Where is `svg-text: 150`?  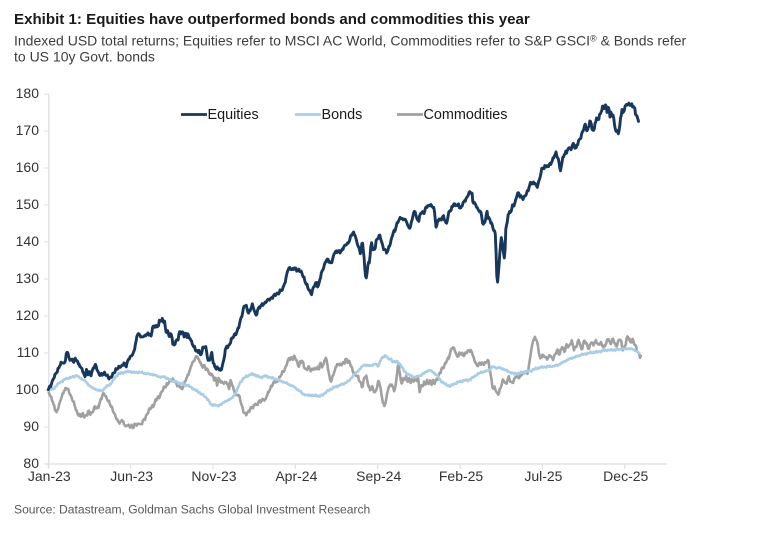 svg-text: 150 is located at coordinates (28, 204).